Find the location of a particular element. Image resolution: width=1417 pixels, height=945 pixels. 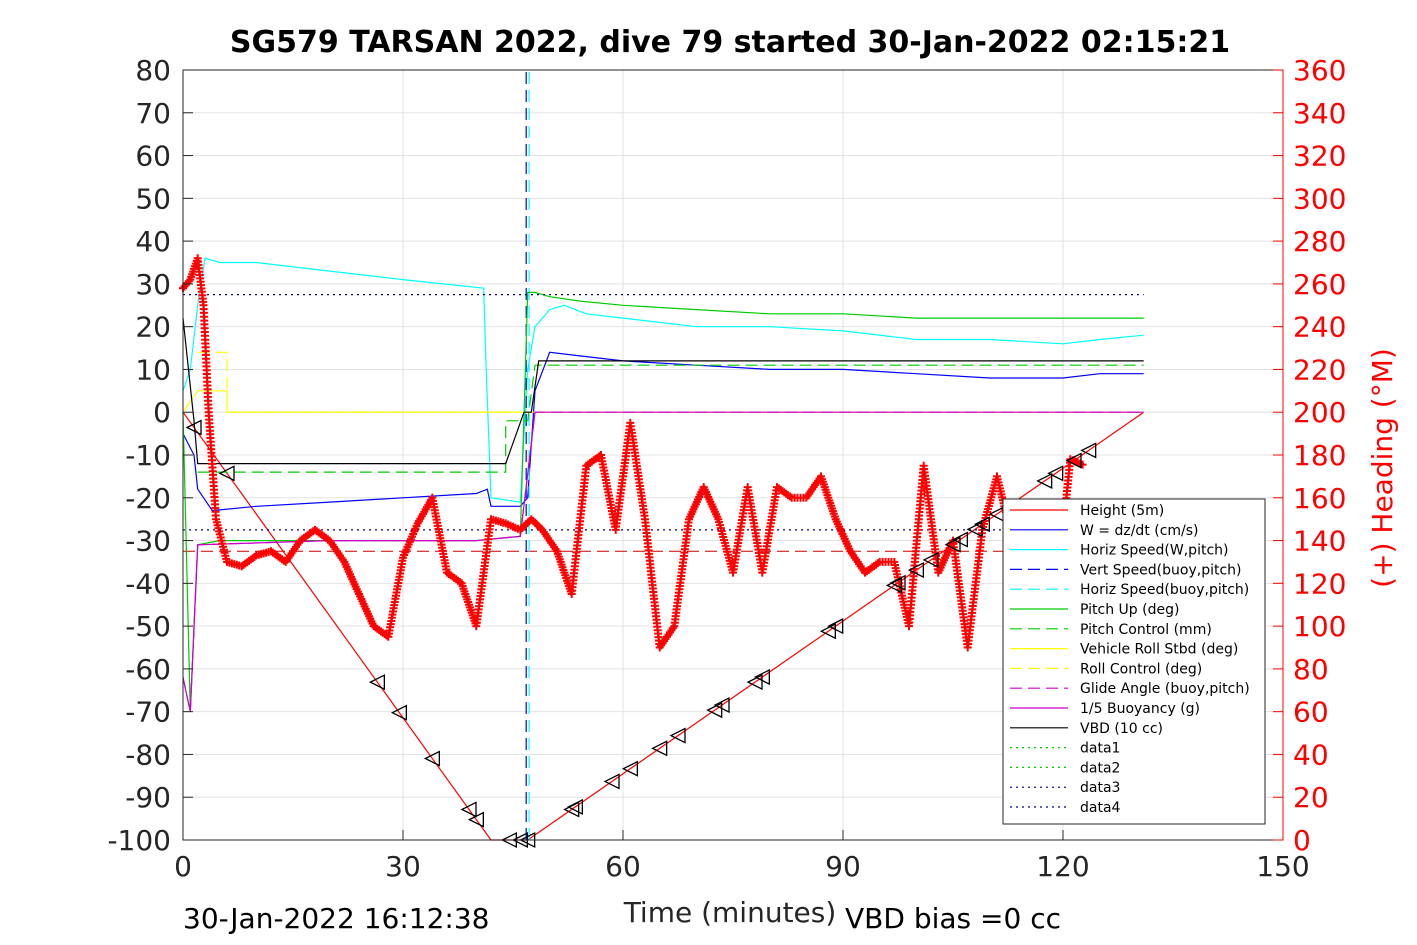

y2-tick-label: 60 is located at coordinates (1311, 712).